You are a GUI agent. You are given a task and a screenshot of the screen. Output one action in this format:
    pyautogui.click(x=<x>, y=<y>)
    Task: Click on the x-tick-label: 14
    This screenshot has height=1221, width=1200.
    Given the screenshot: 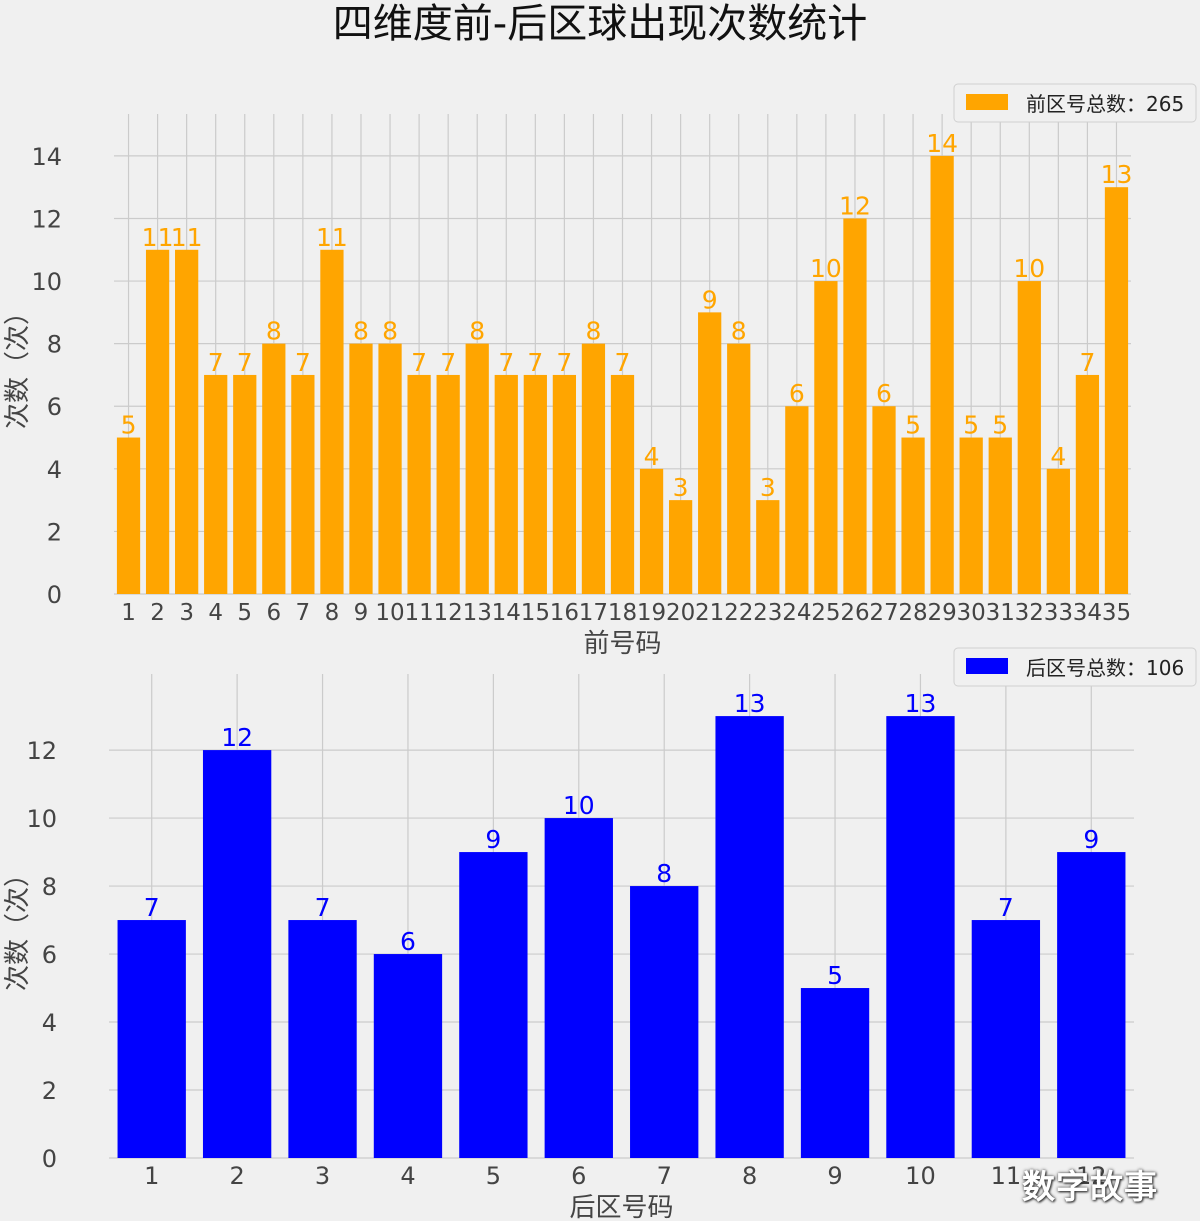 What is the action you would take?
    pyautogui.click(x=506, y=613)
    